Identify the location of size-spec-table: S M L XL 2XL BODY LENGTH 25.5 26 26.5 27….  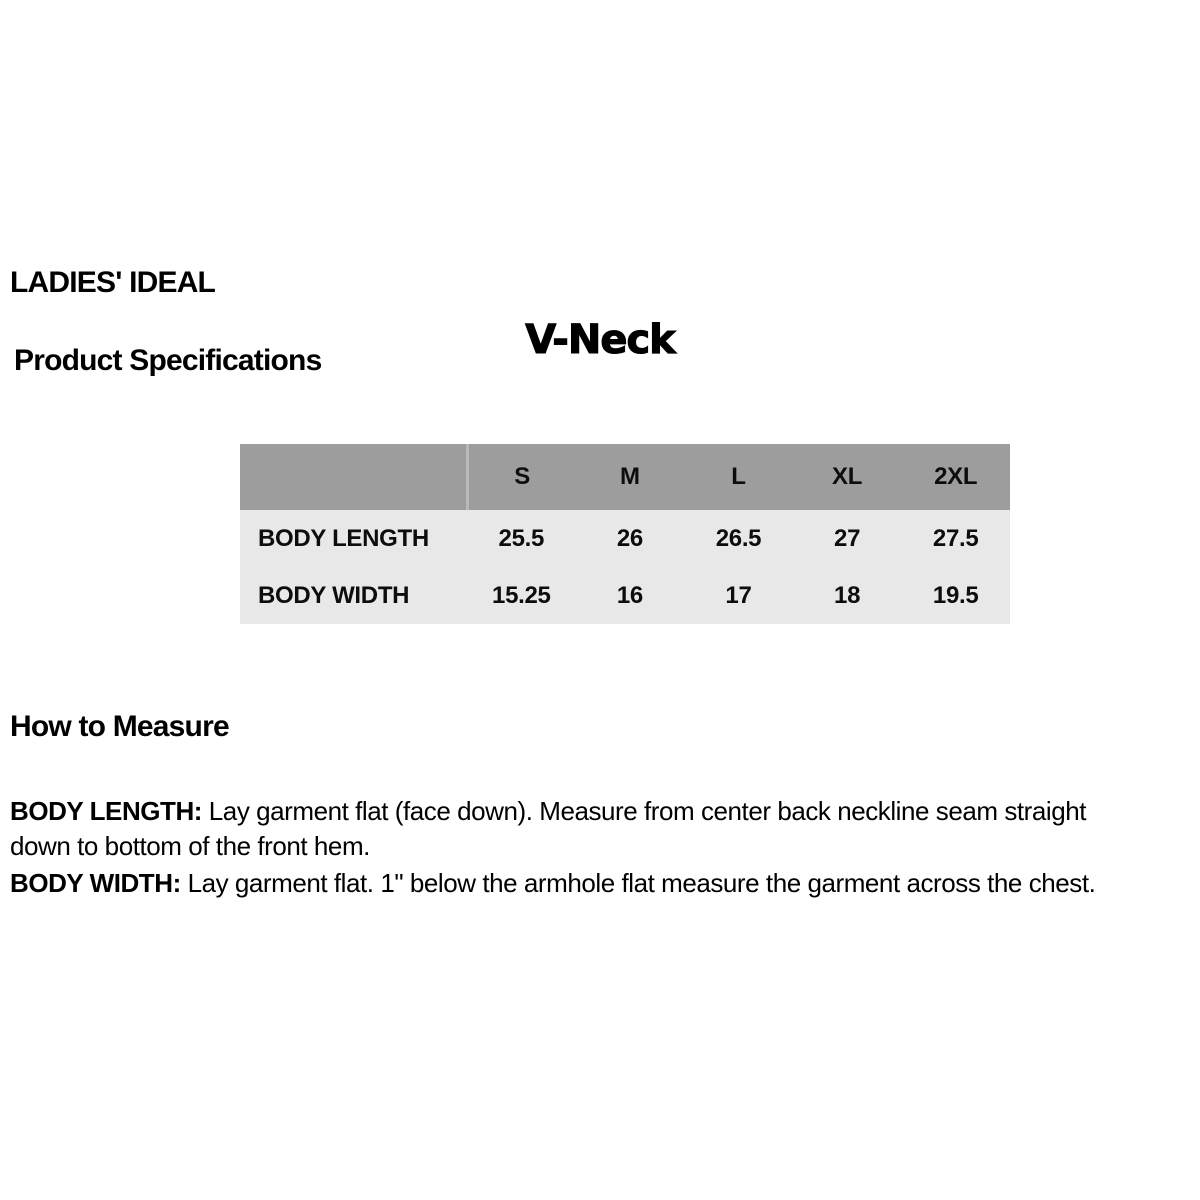
(625, 534).